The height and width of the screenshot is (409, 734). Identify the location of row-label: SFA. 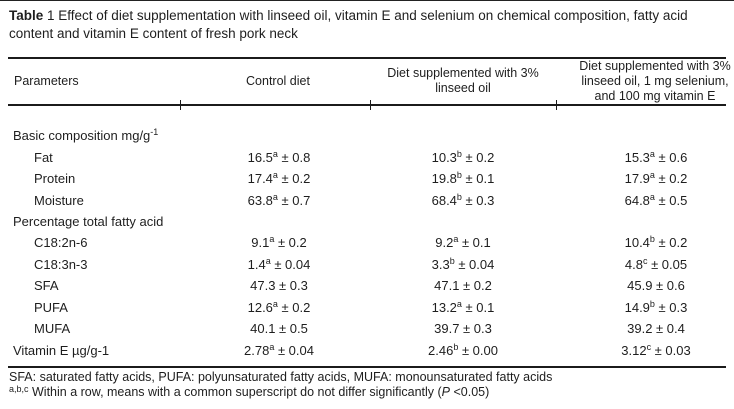
(46, 286).